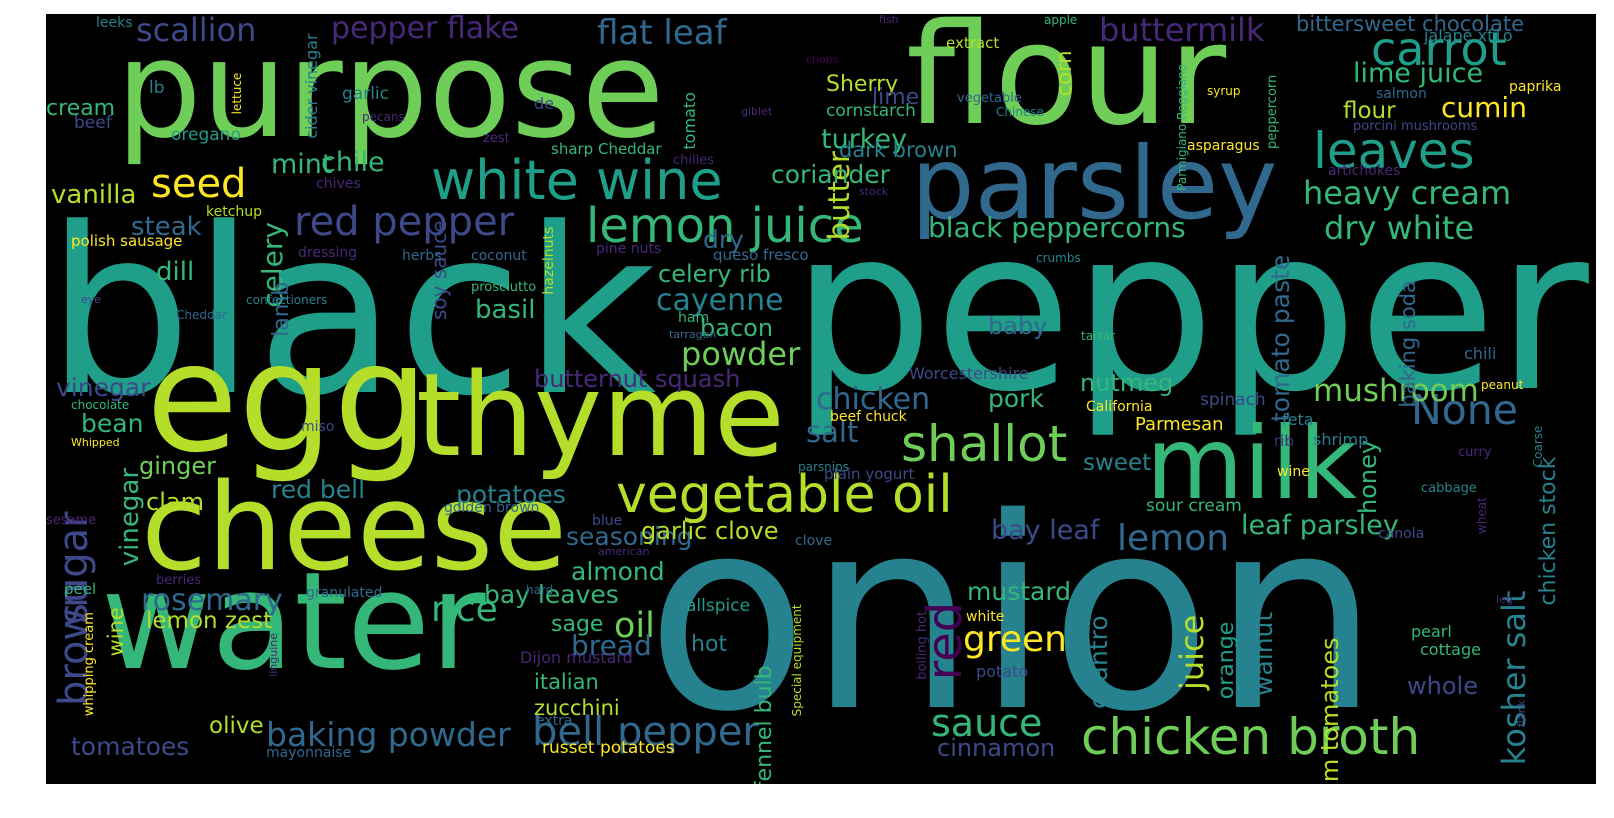 Image resolution: width=1614 pixels, height=818 pixels. I want to click on word-cloud-word: peppercorn, so click(1272, 111).